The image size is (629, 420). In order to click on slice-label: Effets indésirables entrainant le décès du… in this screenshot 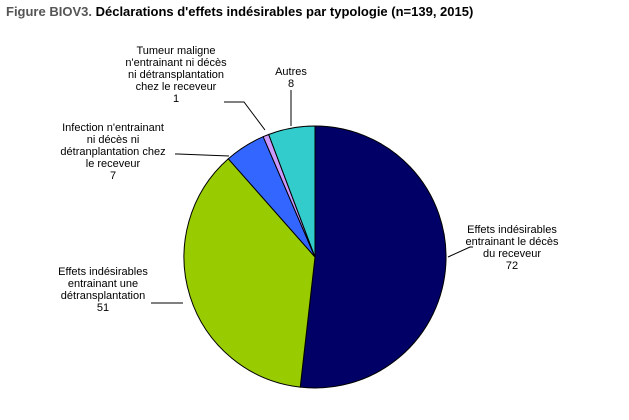, I will do `click(512, 248)`.